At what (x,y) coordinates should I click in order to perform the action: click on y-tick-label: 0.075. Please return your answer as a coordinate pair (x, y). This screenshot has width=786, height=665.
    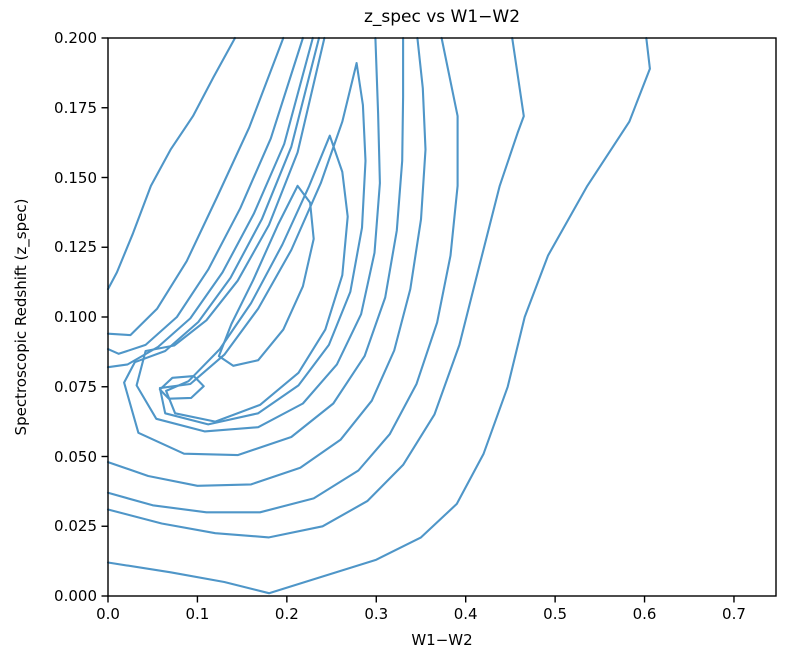
    Looking at the image, I should click on (75, 386).